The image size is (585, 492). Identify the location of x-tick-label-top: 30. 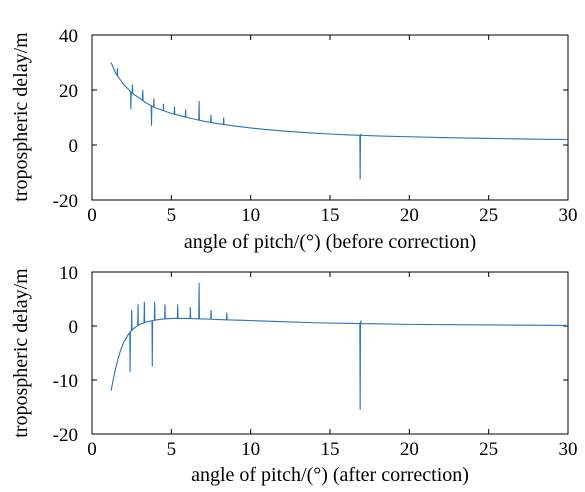
(568, 215).